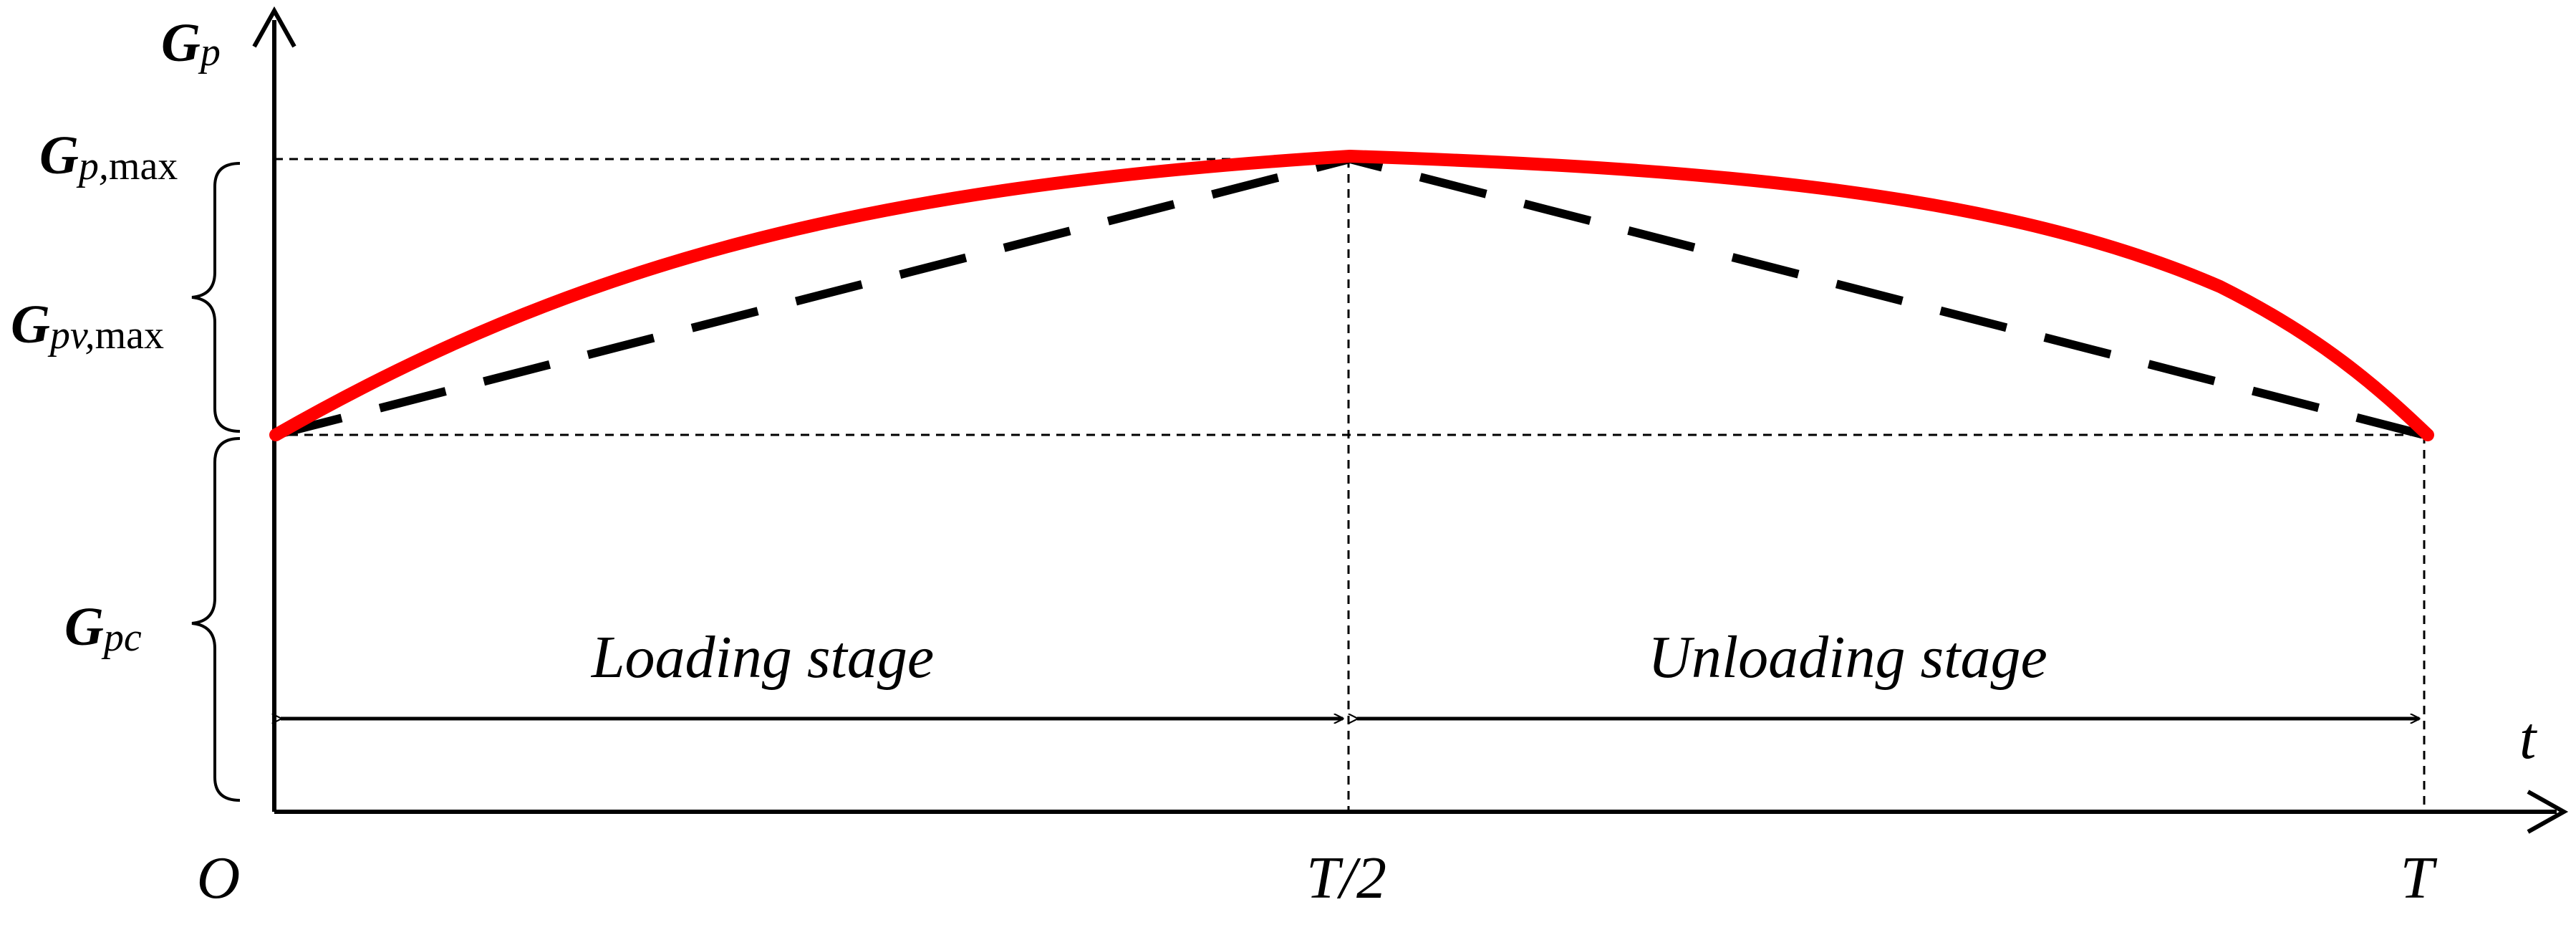 Image resolution: width=2576 pixels, height=935 pixels. I want to click on end-time-label: T, so click(2419, 878).